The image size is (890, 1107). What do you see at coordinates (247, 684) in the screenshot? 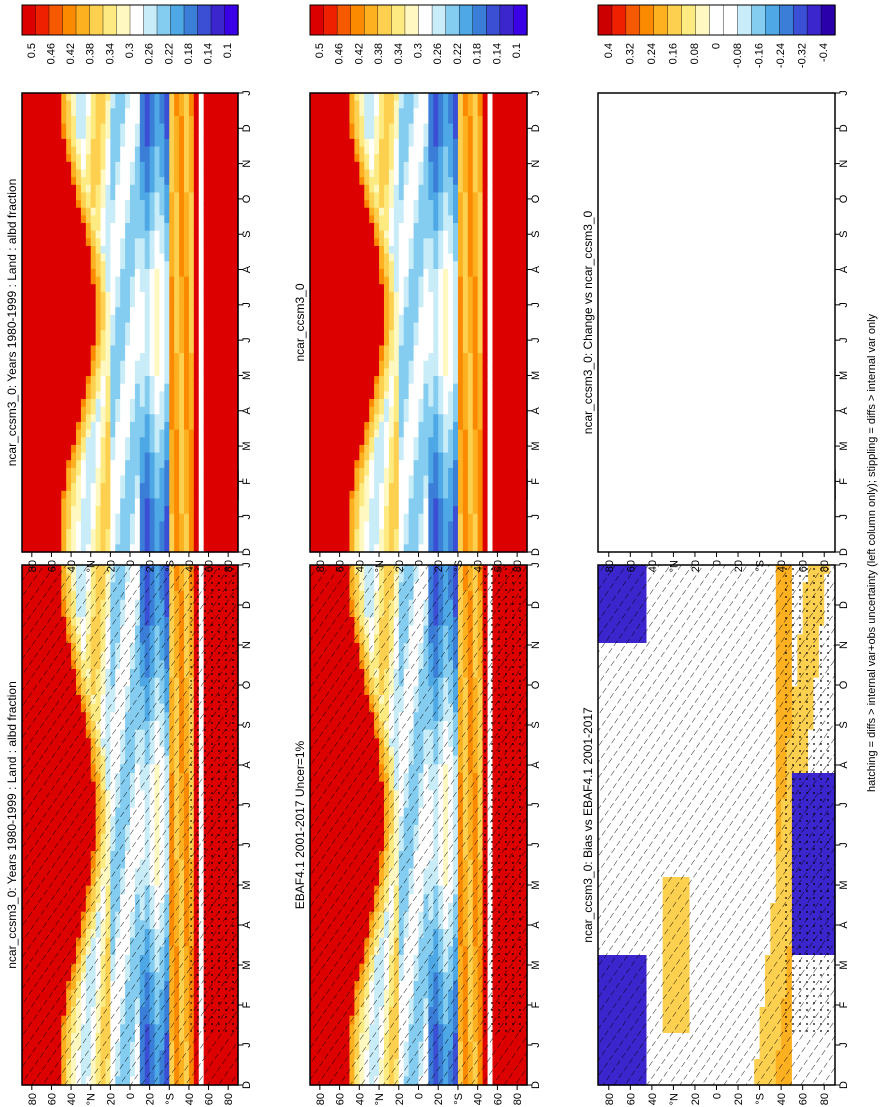
I see `month-tick-label: O` at bounding box center [247, 684].